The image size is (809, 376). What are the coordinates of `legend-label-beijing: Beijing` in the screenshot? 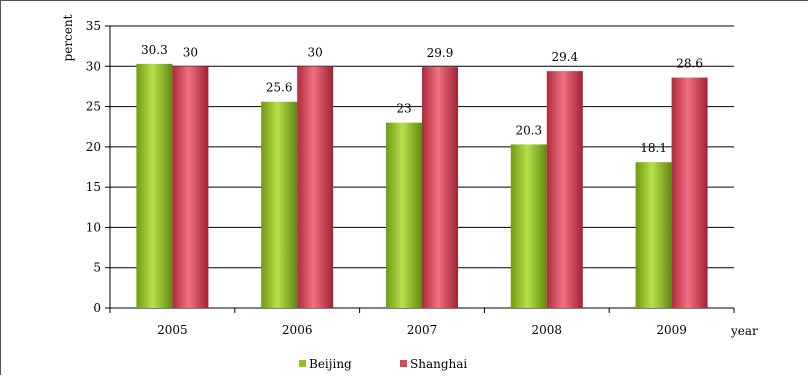 It's located at (330, 364).